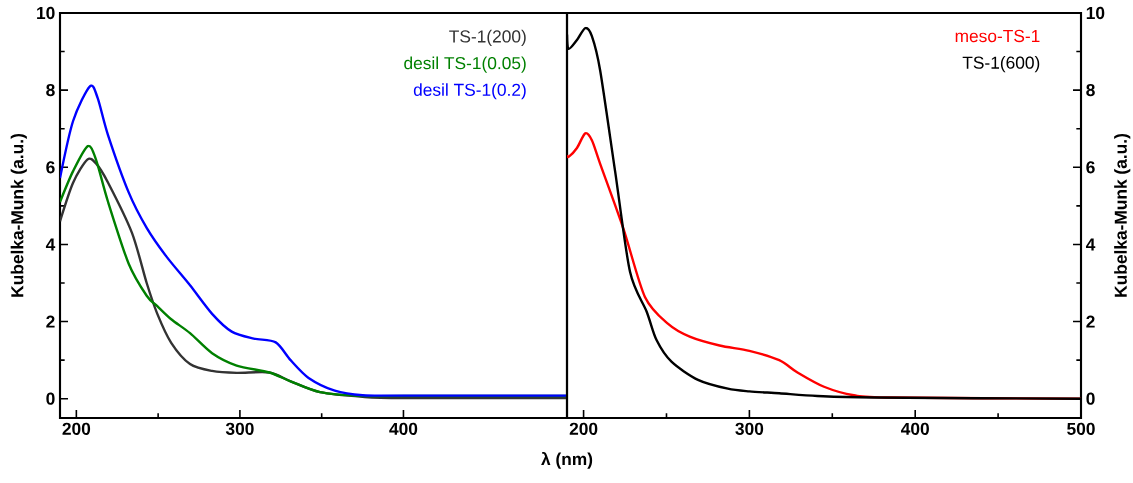  Describe the element at coordinates (567, 460) in the screenshot. I see `x-axis-title: λ (nm)` at that location.